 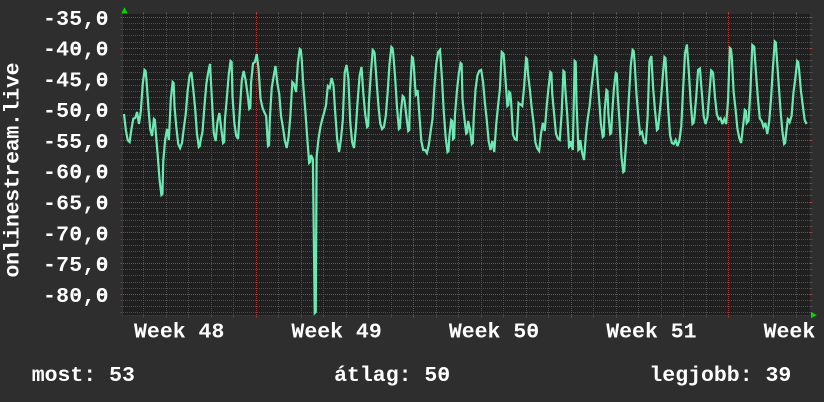 What do you see at coordinates (179, 333) in the screenshot?
I see `svg-text: Week 48` at bounding box center [179, 333].